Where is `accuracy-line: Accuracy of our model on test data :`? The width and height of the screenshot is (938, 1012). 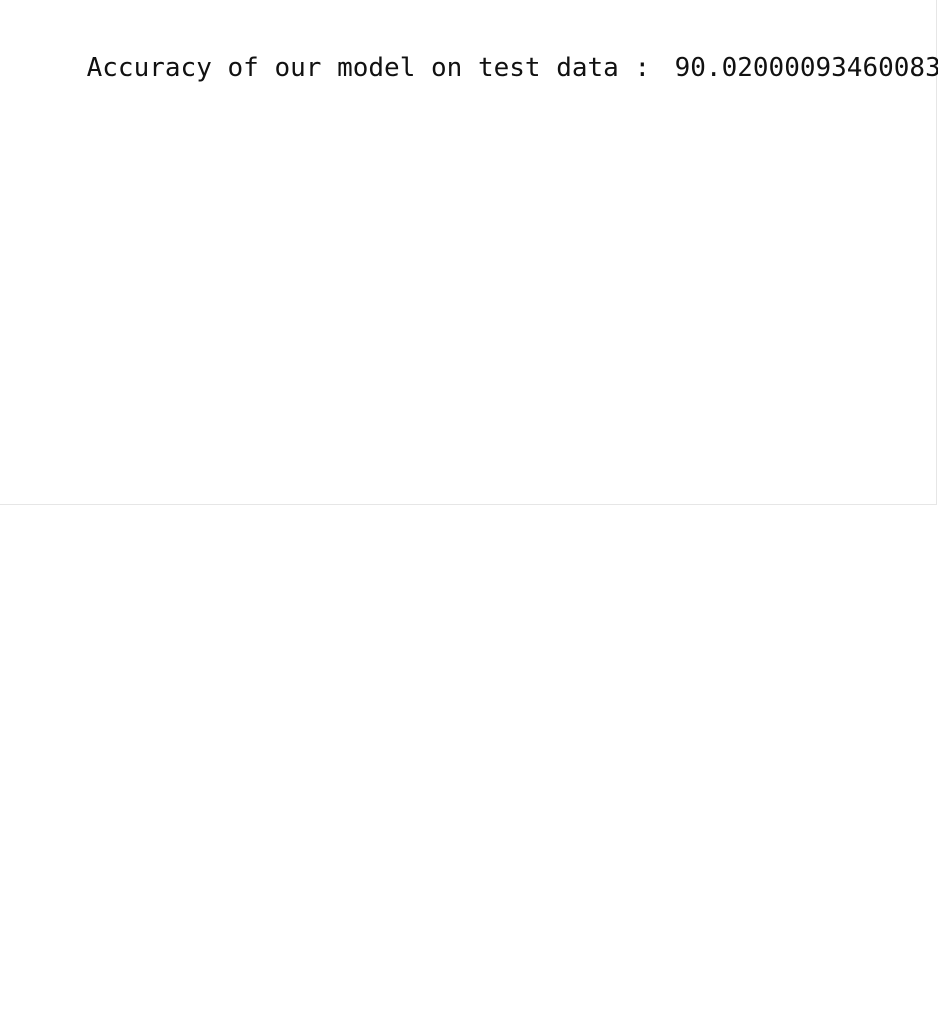
accuracy-line: Accuracy of our model on test data : is located at coordinates (337, 42).